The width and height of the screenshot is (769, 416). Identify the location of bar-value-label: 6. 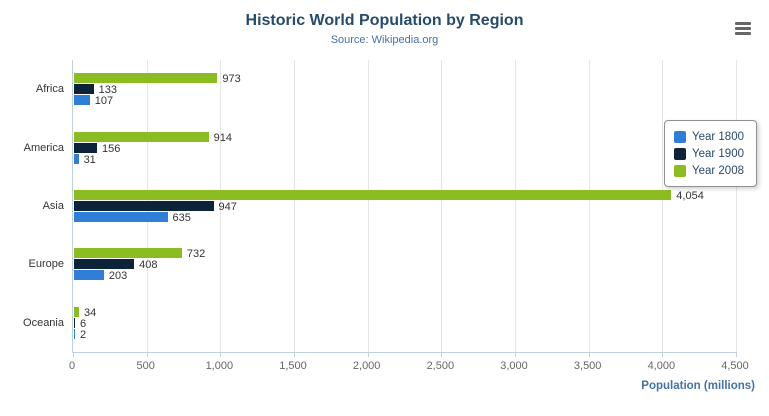
(83, 323).